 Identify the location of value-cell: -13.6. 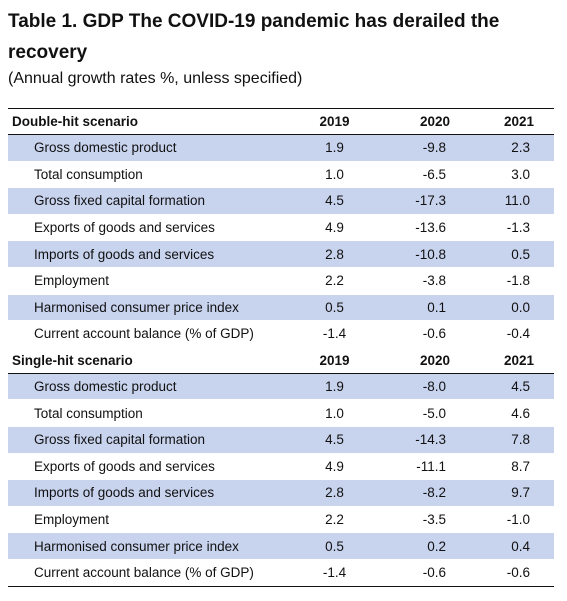
(424, 228).